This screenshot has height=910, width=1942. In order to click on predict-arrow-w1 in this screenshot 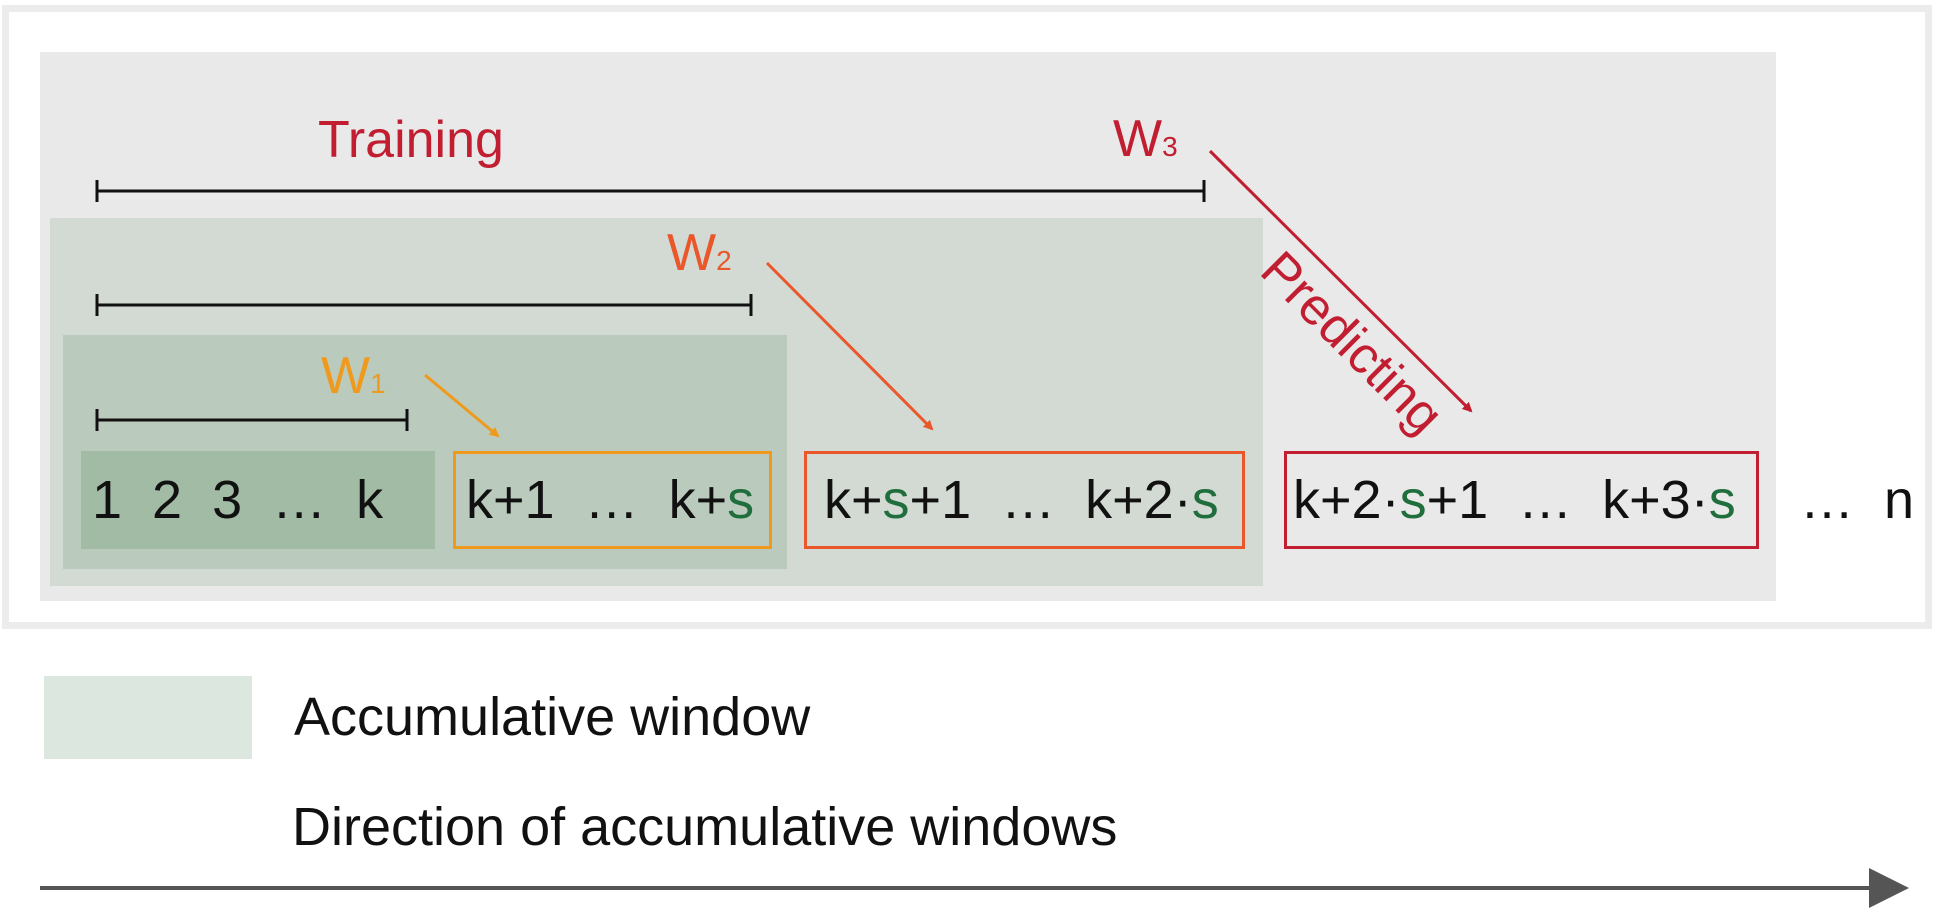, I will do `click(462, 405)`.